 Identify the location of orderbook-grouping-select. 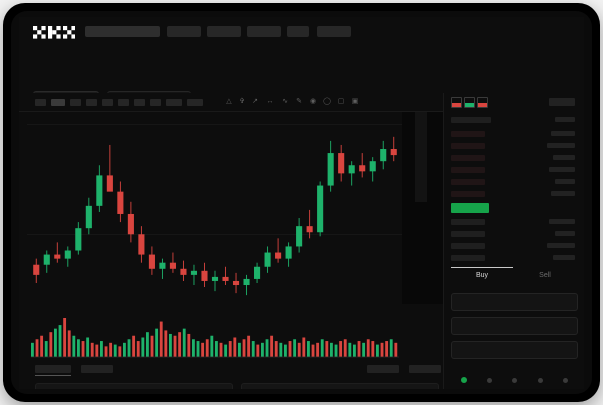
(562, 102).